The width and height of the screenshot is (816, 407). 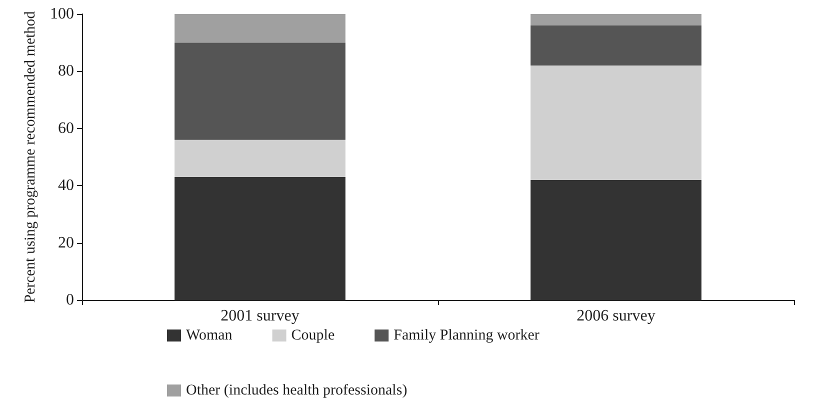 What do you see at coordinates (70, 300) in the screenshot?
I see `y-tick-label: 0` at bounding box center [70, 300].